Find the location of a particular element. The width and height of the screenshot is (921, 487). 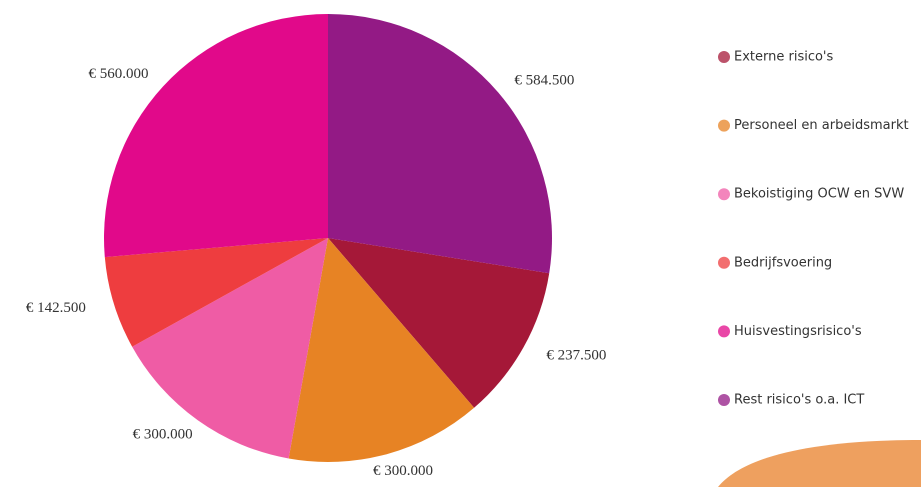

data-label: € 584.500 is located at coordinates (544, 80).